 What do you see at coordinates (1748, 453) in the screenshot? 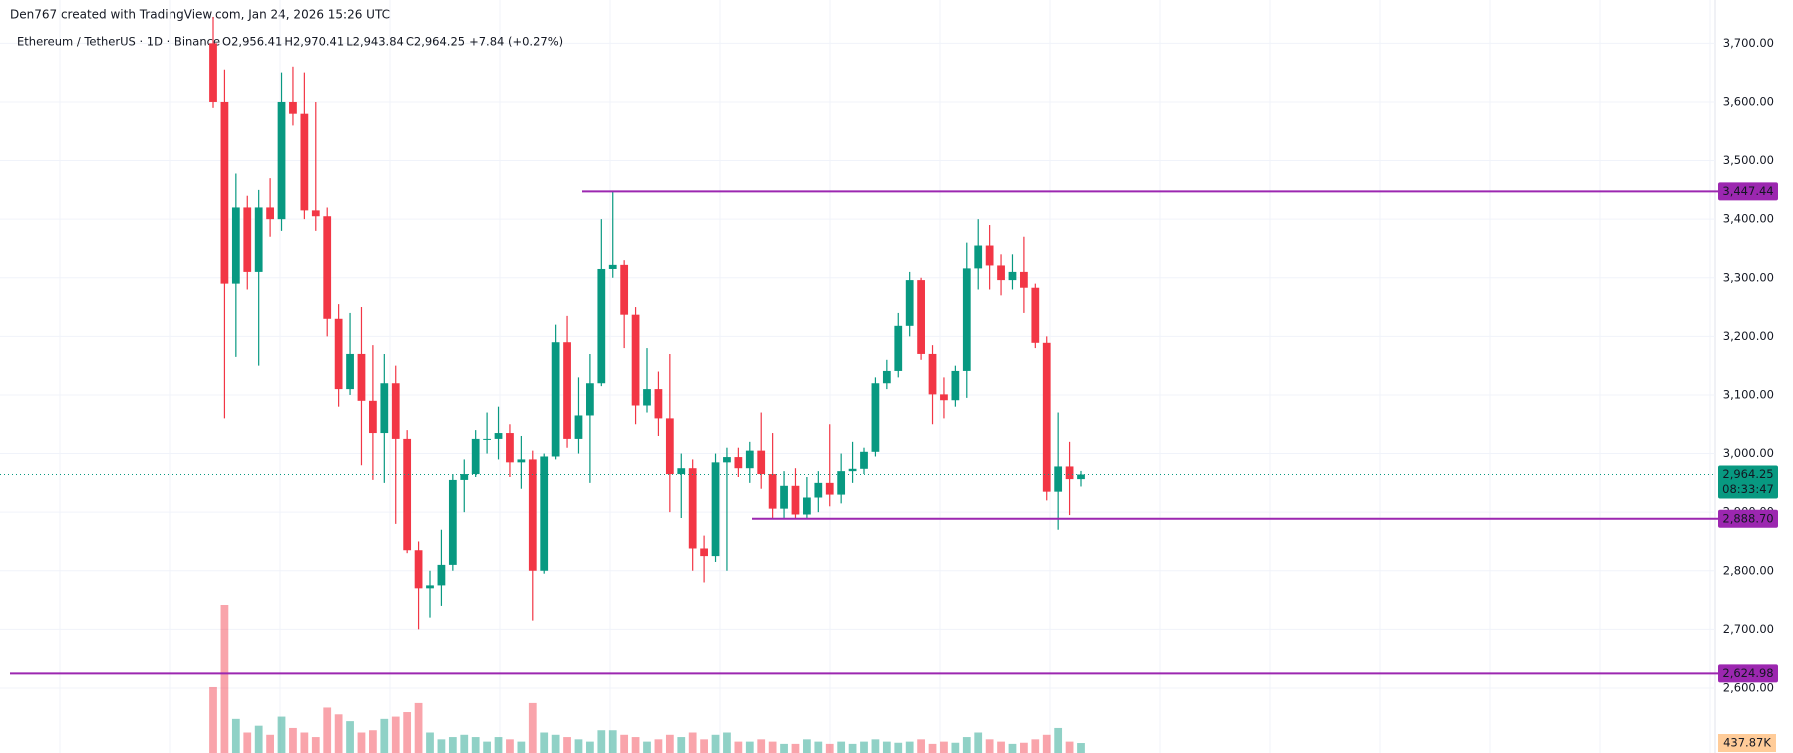
I see `y-tick-label: 3,000.00` at bounding box center [1748, 453].